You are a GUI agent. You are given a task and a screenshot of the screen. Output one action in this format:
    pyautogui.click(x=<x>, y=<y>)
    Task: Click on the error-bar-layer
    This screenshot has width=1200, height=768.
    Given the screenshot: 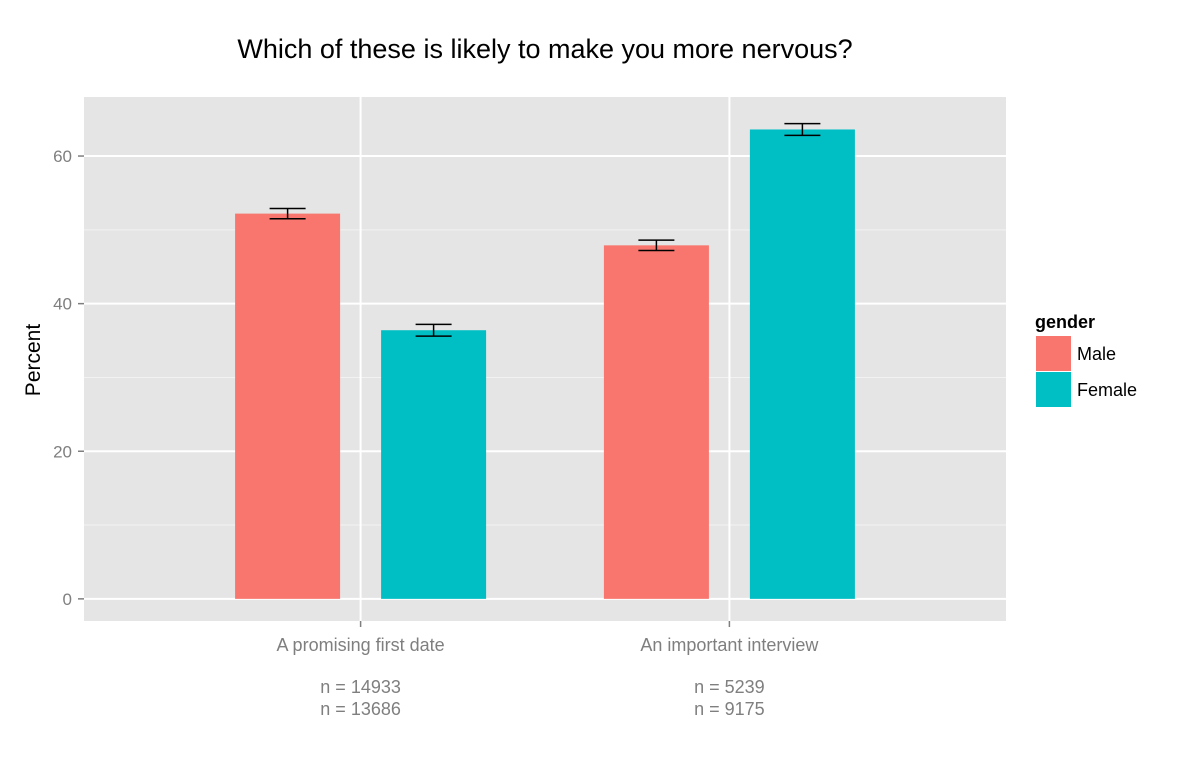 What is the action you would take?
    pyautogui.click(x=545, y=229)
    